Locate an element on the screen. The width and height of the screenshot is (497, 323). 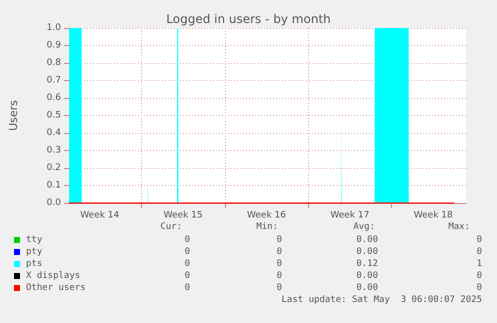
x-tick-label: Week 18 is located at coordinates (433, 215).